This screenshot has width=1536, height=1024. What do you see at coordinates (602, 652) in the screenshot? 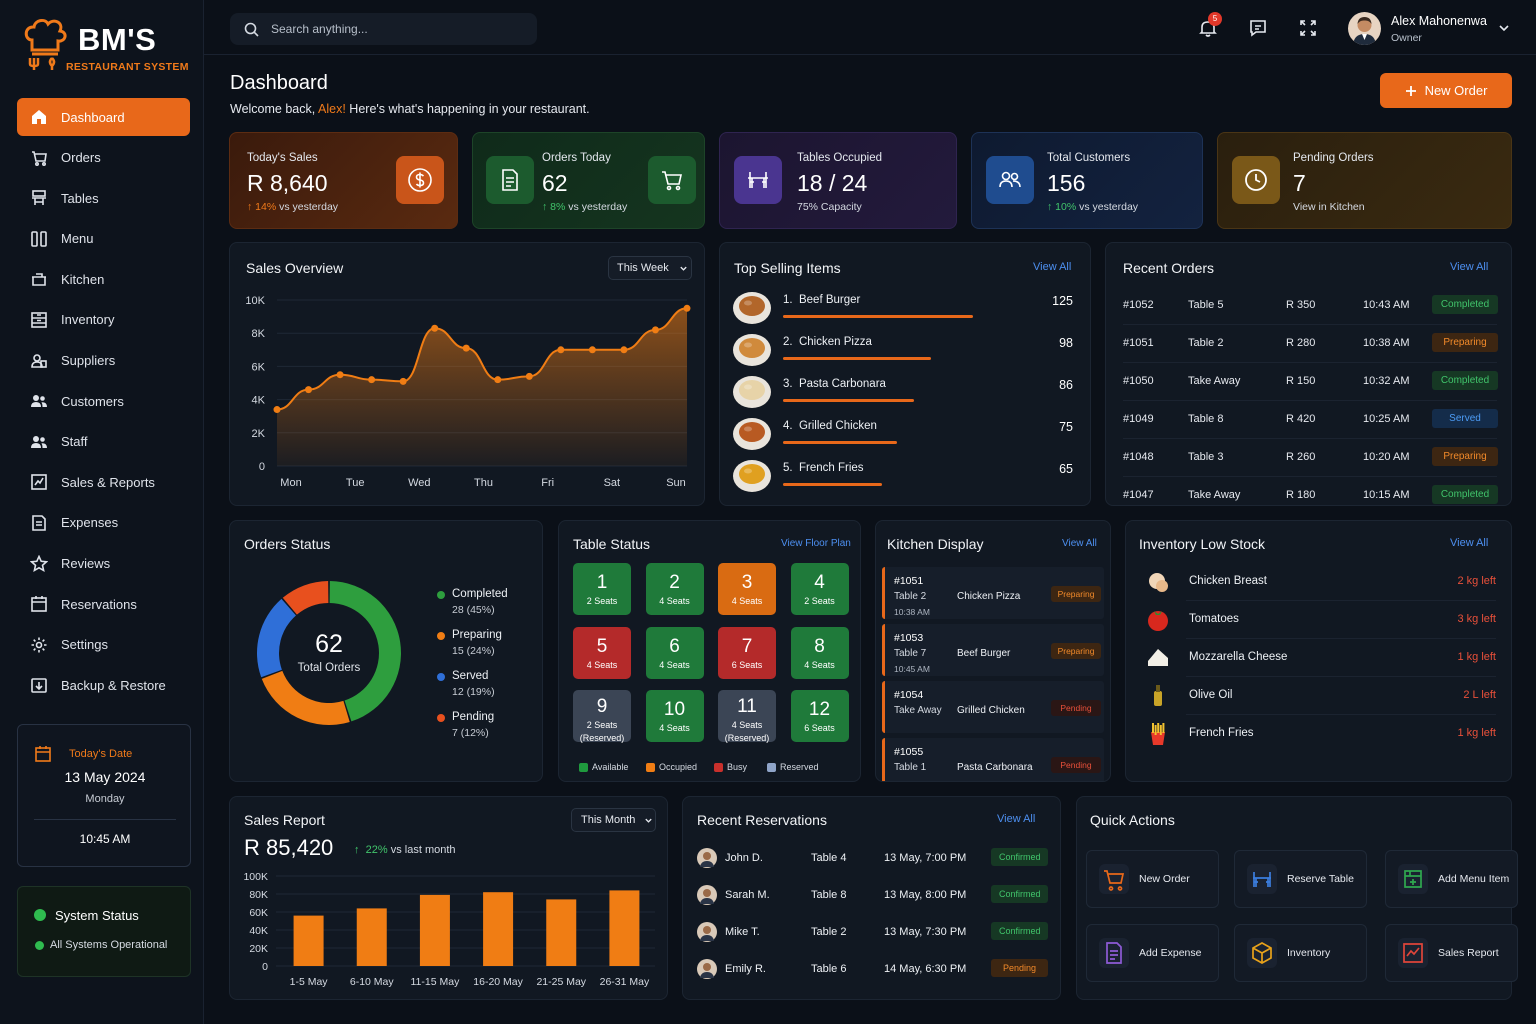
I see `table-tile: 5 4 Seats` at bounding box center [602, 652].